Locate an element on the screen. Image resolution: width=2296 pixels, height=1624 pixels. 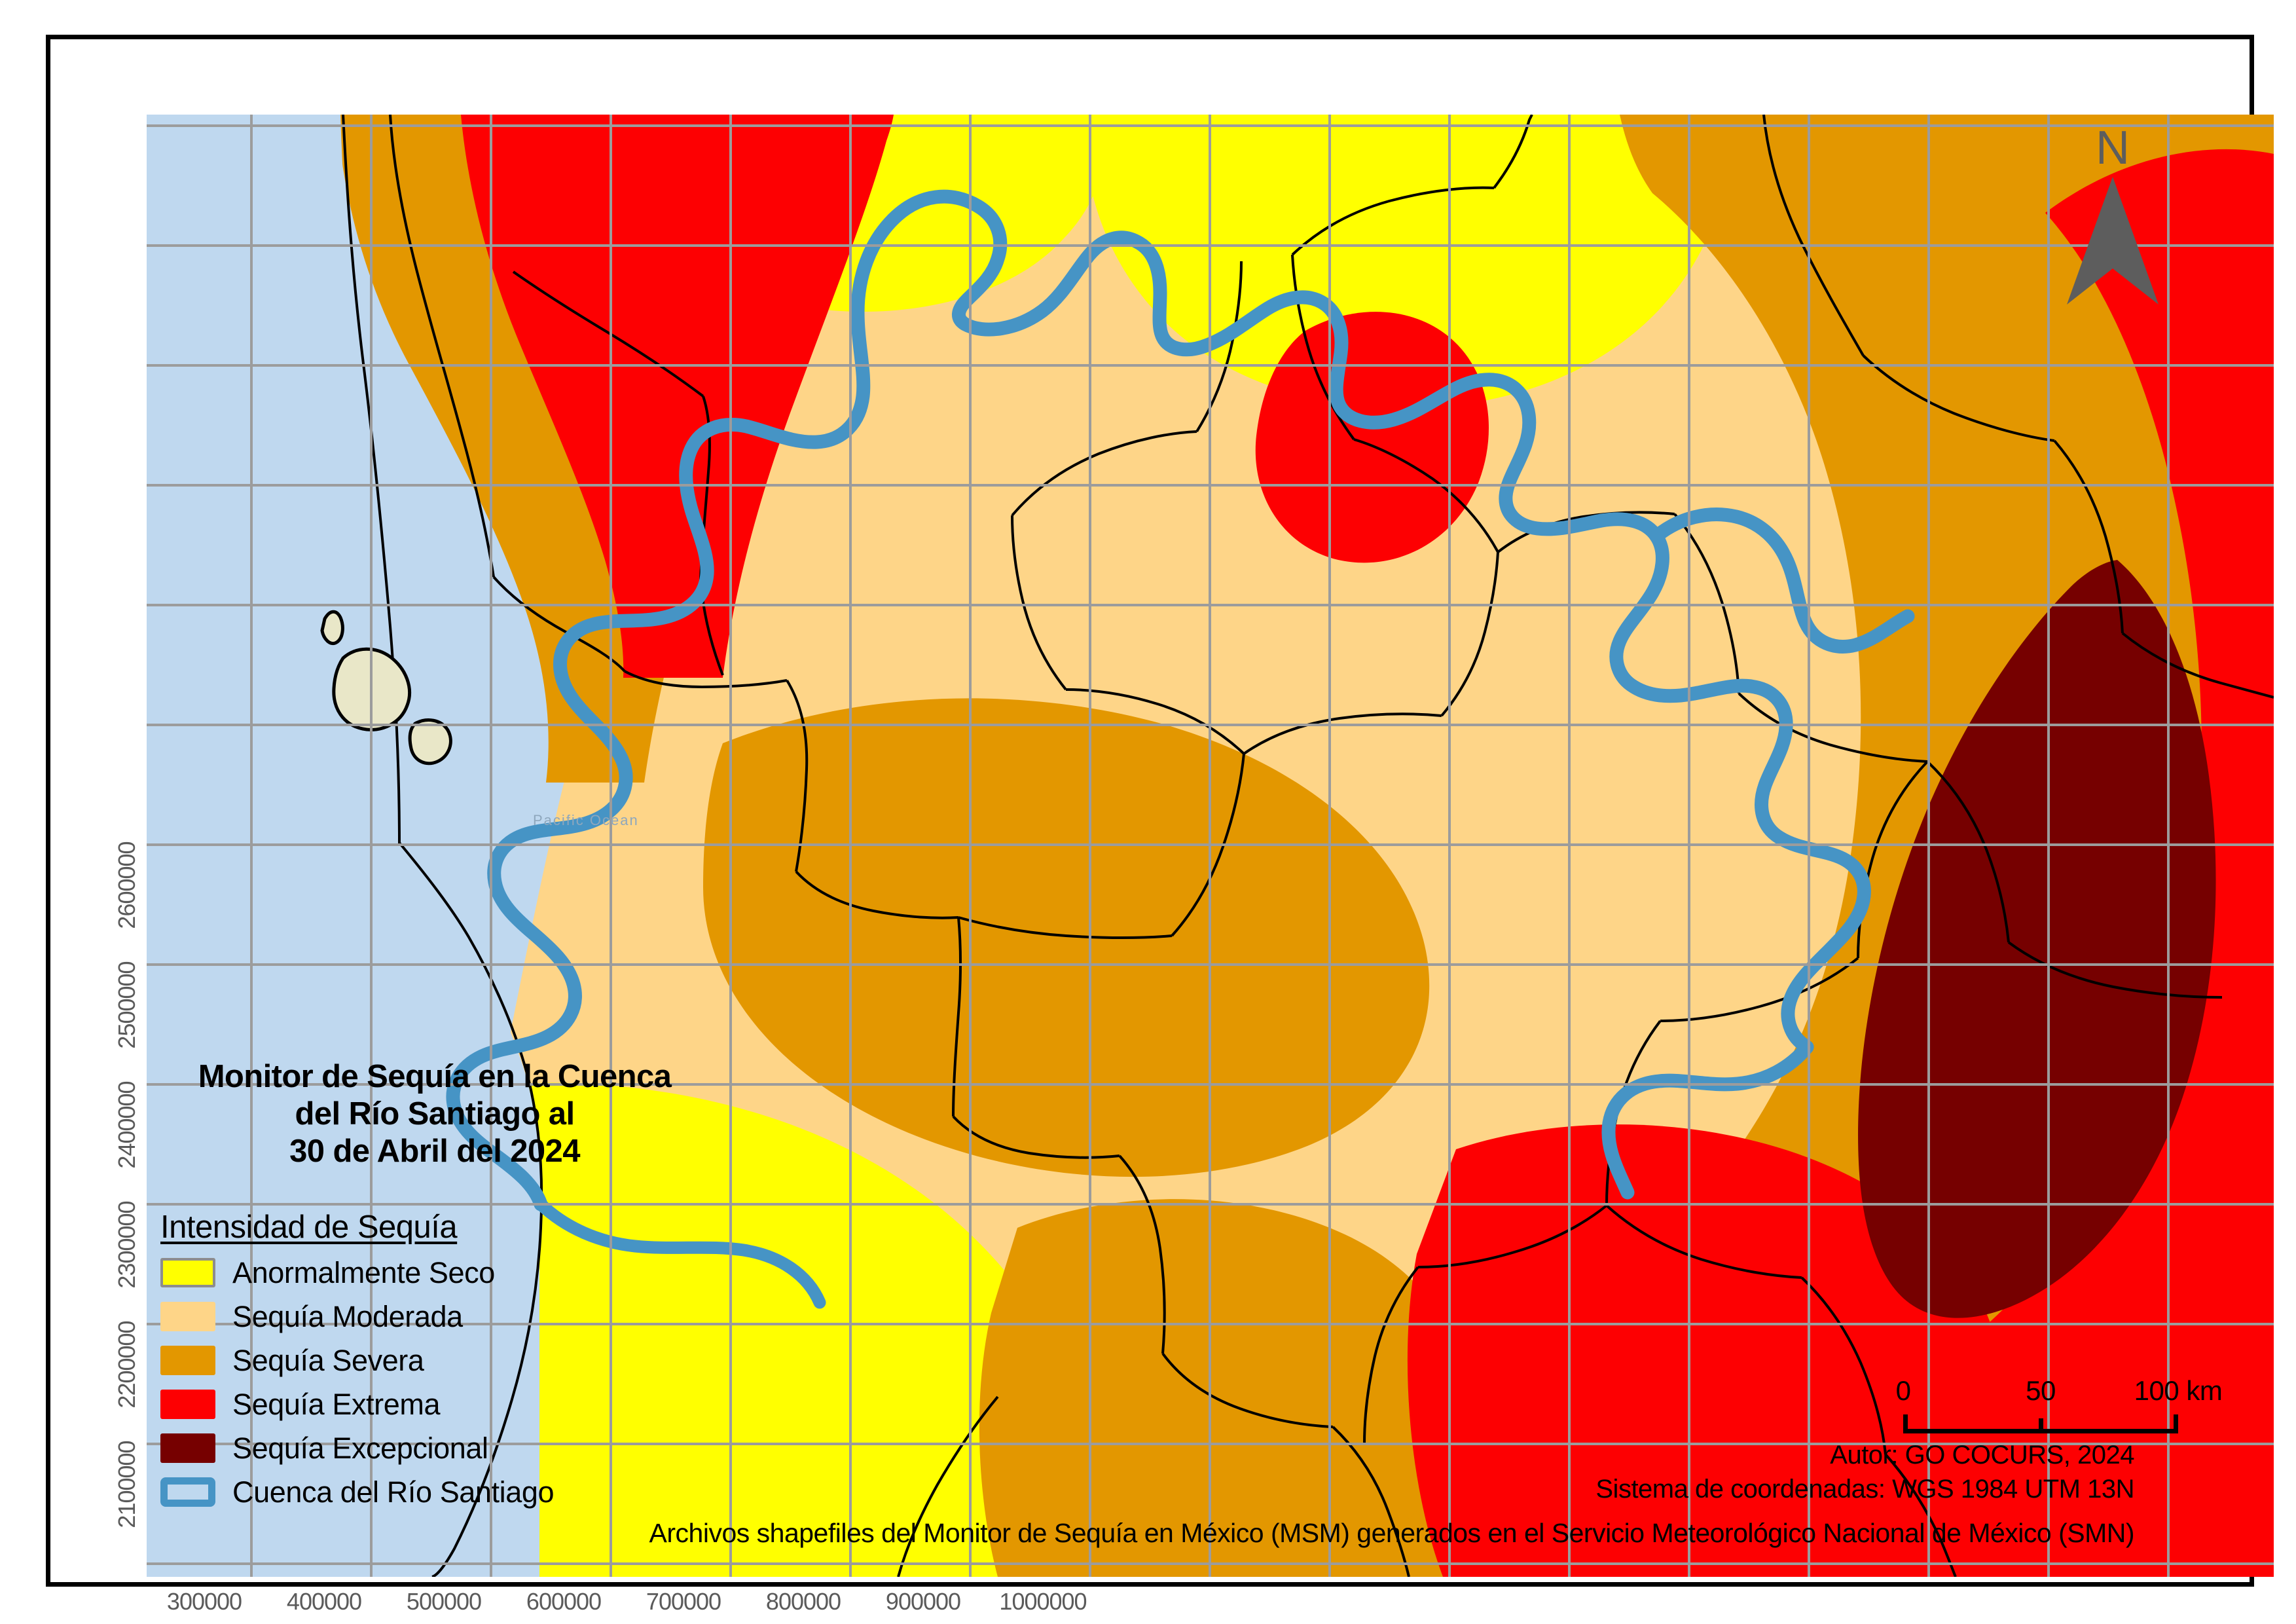
x-axis-tick: 800000 is located at coordinates (803, 1601).